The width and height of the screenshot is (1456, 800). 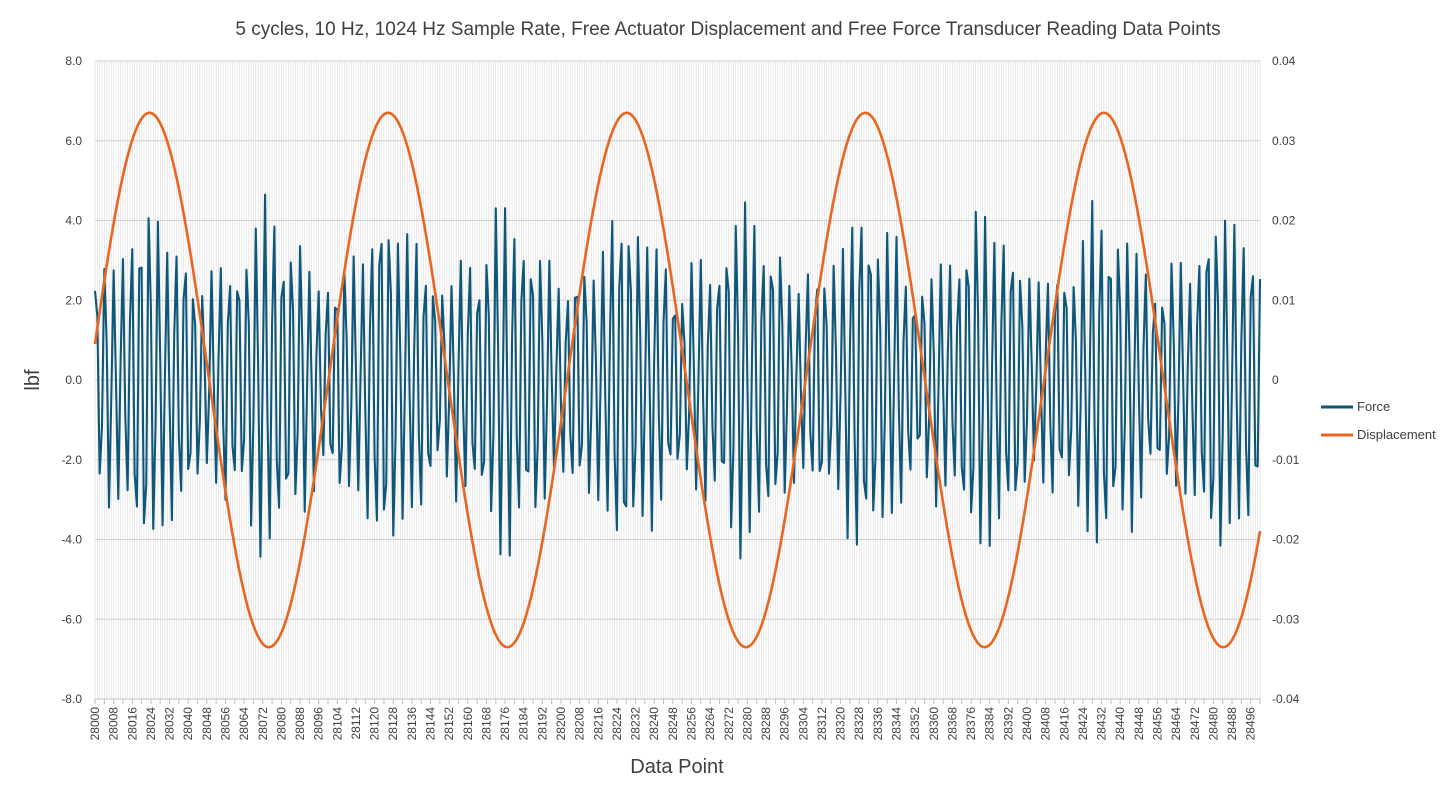 What do you see at coordinates (73, 380) in the screenshot?
I see `y-tick-label-left: 0.0` at bounding box center [73, 380].